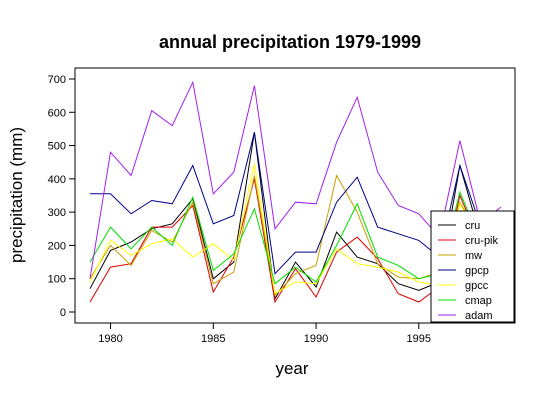 The image size is (550, 412). What do you see at coordinates (477, 271) in the screenshot?
I see `legend-label-gpcp: gpcp` at bounding box center [477, 271].